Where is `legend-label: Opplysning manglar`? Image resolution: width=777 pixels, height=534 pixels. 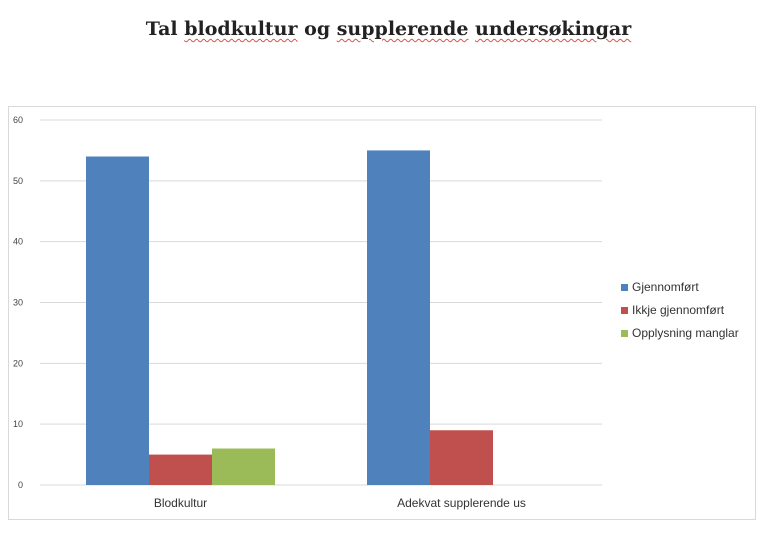 legend-label: Opplysning manglar is located at coordinates (685, 333).